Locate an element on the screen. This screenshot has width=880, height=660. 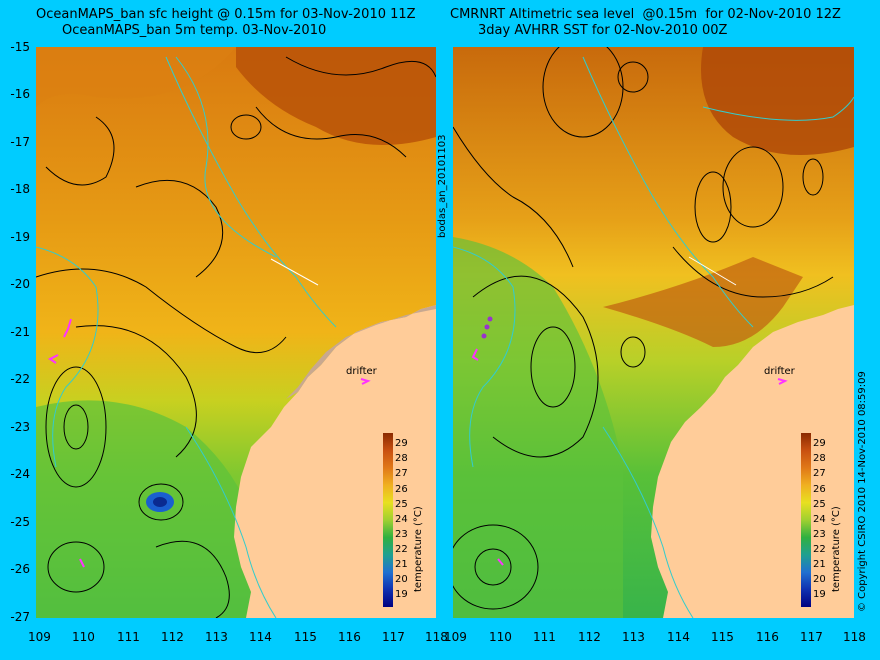
right-colorbar-label: temperature (°C) is located at coordinates (836, 549).